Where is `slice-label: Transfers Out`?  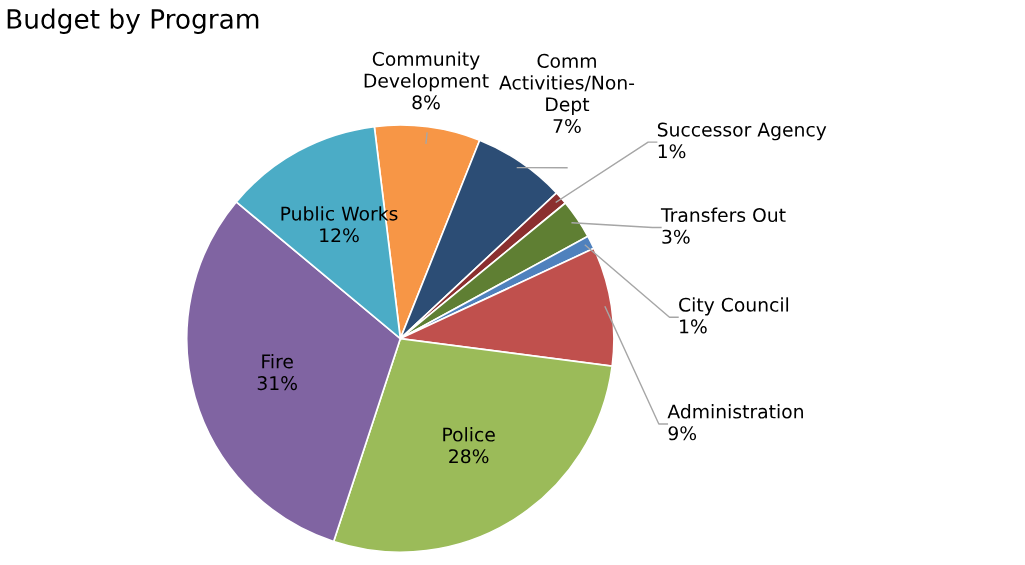 slice-label: Transfers Out is located at coordinates (723, 215).